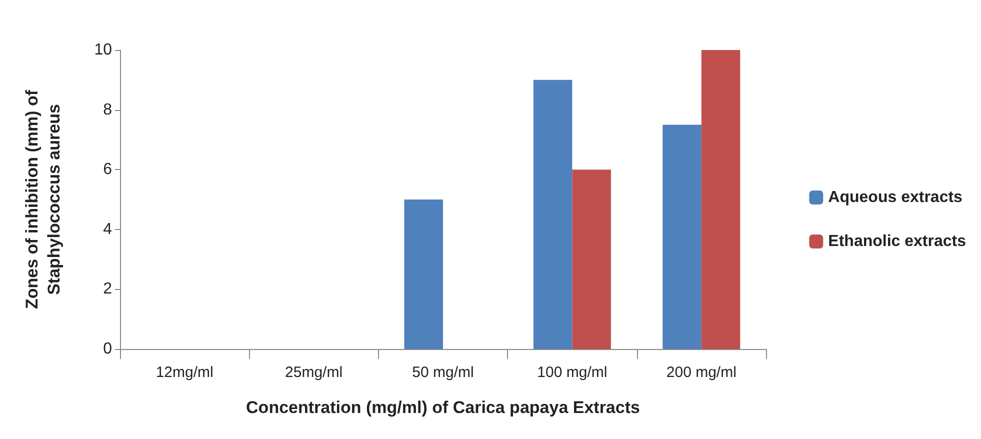 This screenshot has width=981, height=439. Describe the element at coordinates (107, 349) in the screenshot. I see `y-tick-label: 0` at that location.